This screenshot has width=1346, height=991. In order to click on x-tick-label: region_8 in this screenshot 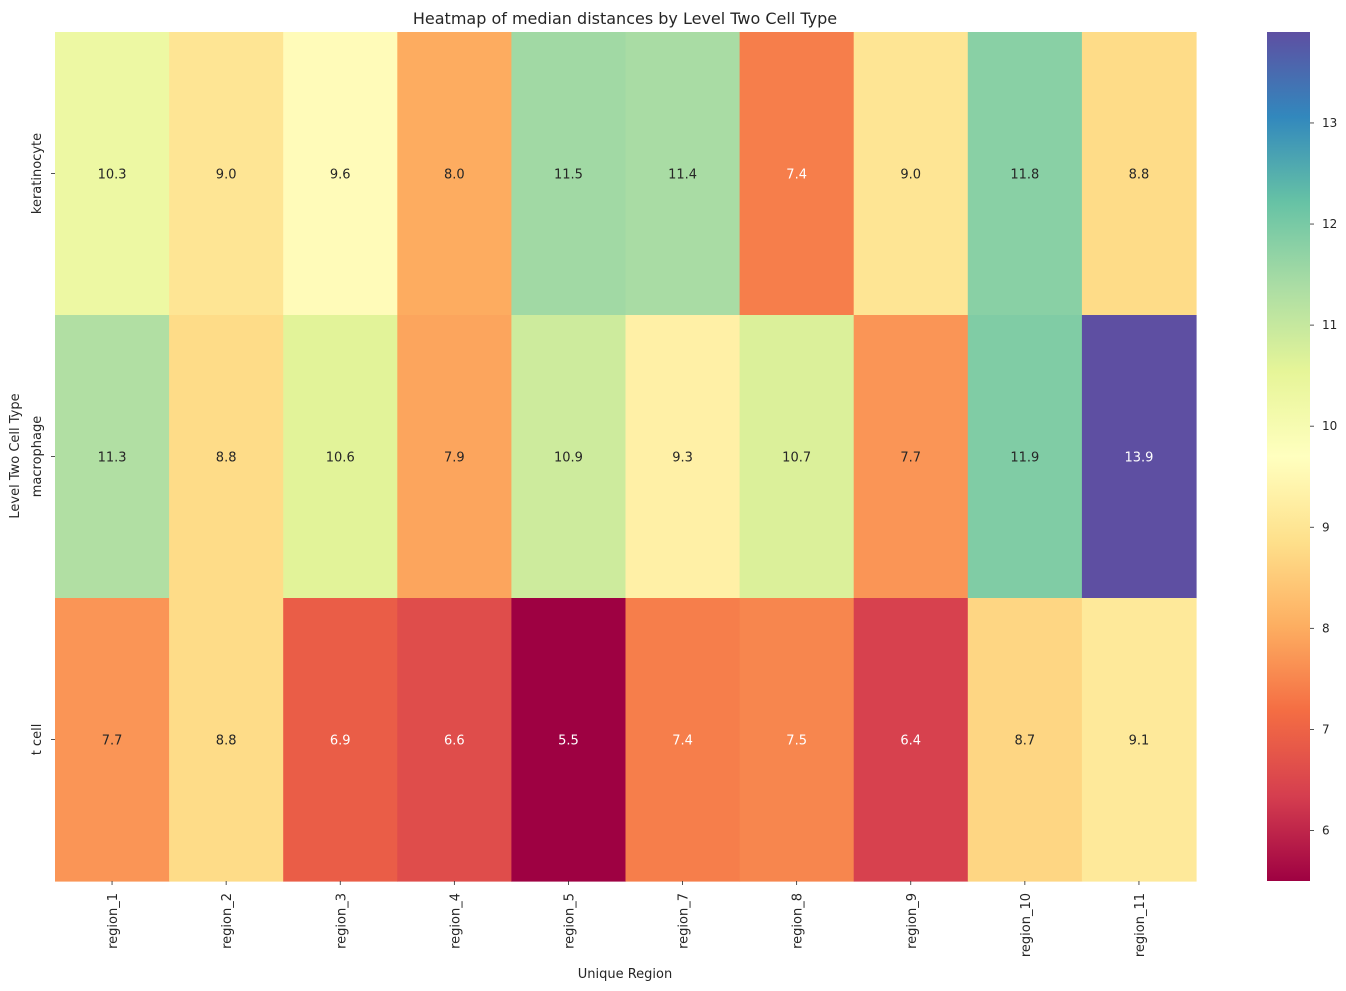, I will do `click(798, 921)`.